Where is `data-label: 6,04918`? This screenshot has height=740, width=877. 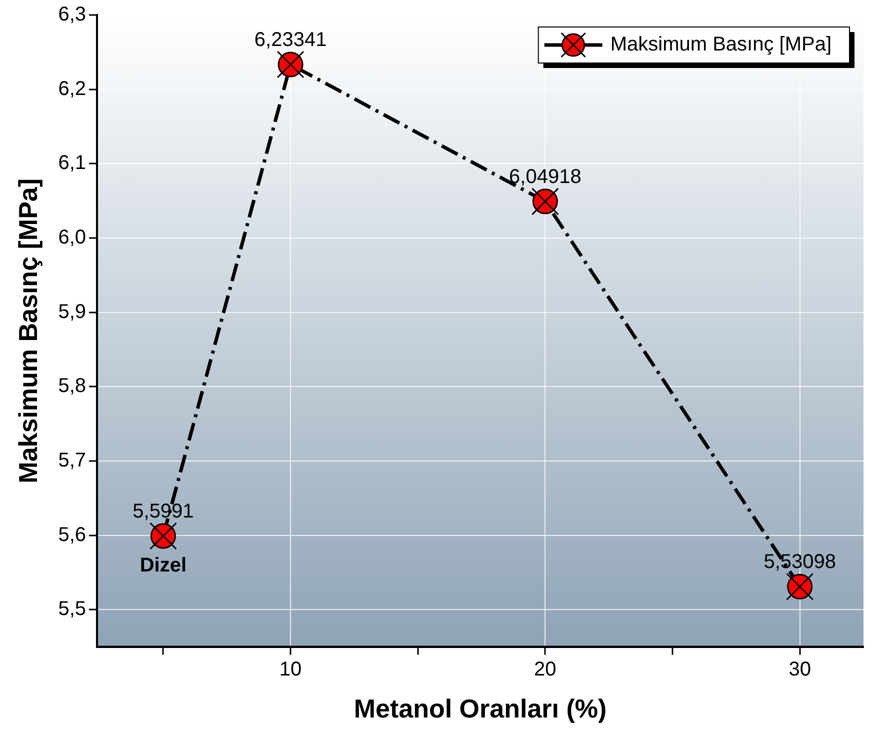
data-label: 6,04918 is located at coordinates (545, 177).